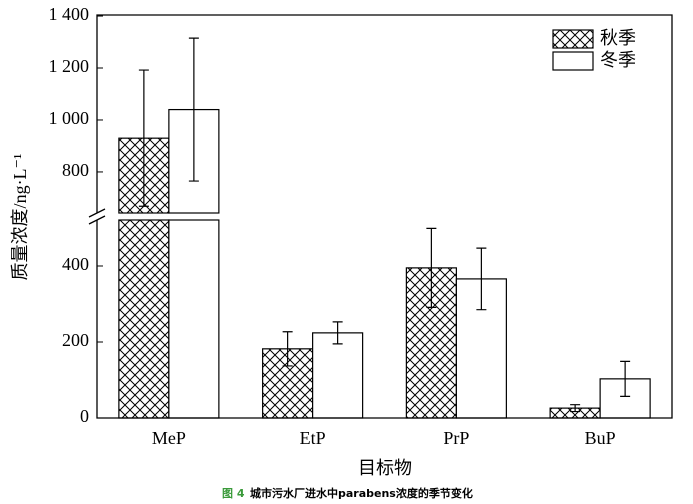 This screenshot has height=504, width=693. What do you see at coordinates (75, 170) in the screenshot?
I see `y-tick-label: 800` at bounding box center [75, 170].